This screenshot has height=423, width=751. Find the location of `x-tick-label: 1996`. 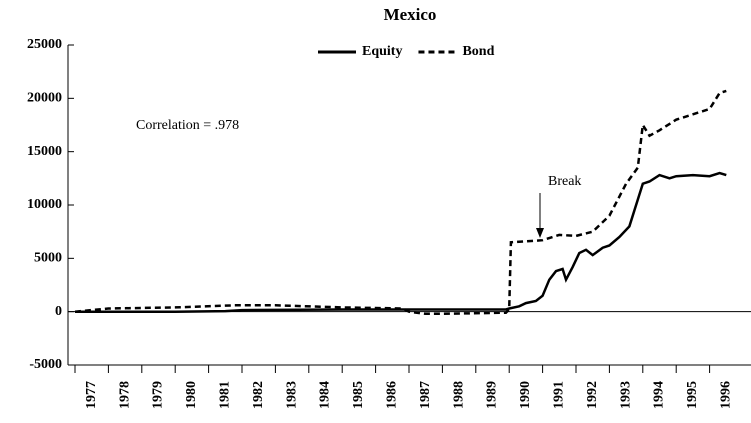

x-tick-label: 1996 is located at coordinates (726, 395).